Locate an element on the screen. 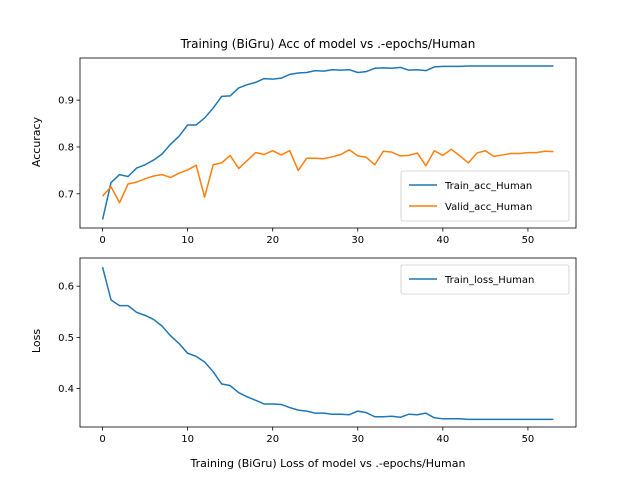  series-line-valid-acc-human is located at coordinates (327, 176).